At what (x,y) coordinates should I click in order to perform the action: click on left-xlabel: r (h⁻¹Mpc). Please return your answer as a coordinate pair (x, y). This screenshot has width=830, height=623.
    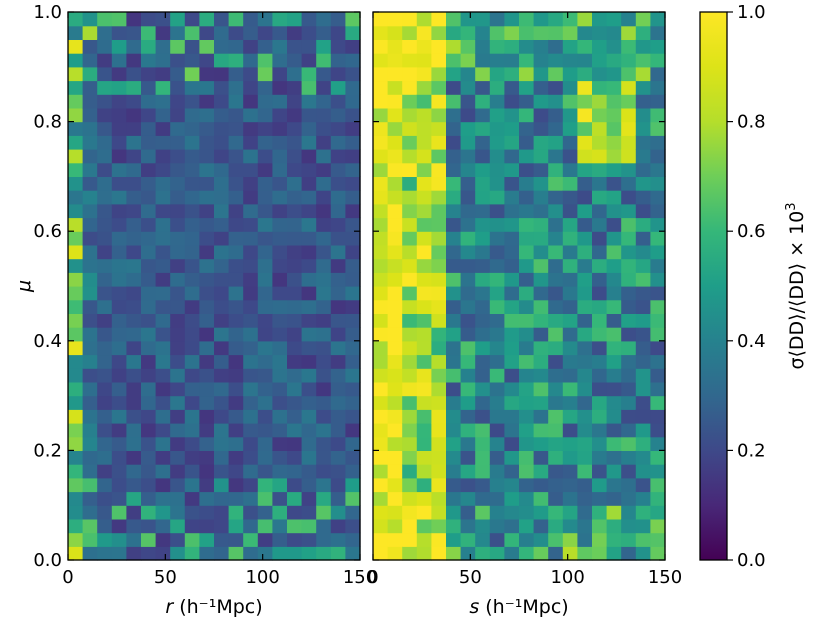
    Looking at the image, I should click on (213, 607).